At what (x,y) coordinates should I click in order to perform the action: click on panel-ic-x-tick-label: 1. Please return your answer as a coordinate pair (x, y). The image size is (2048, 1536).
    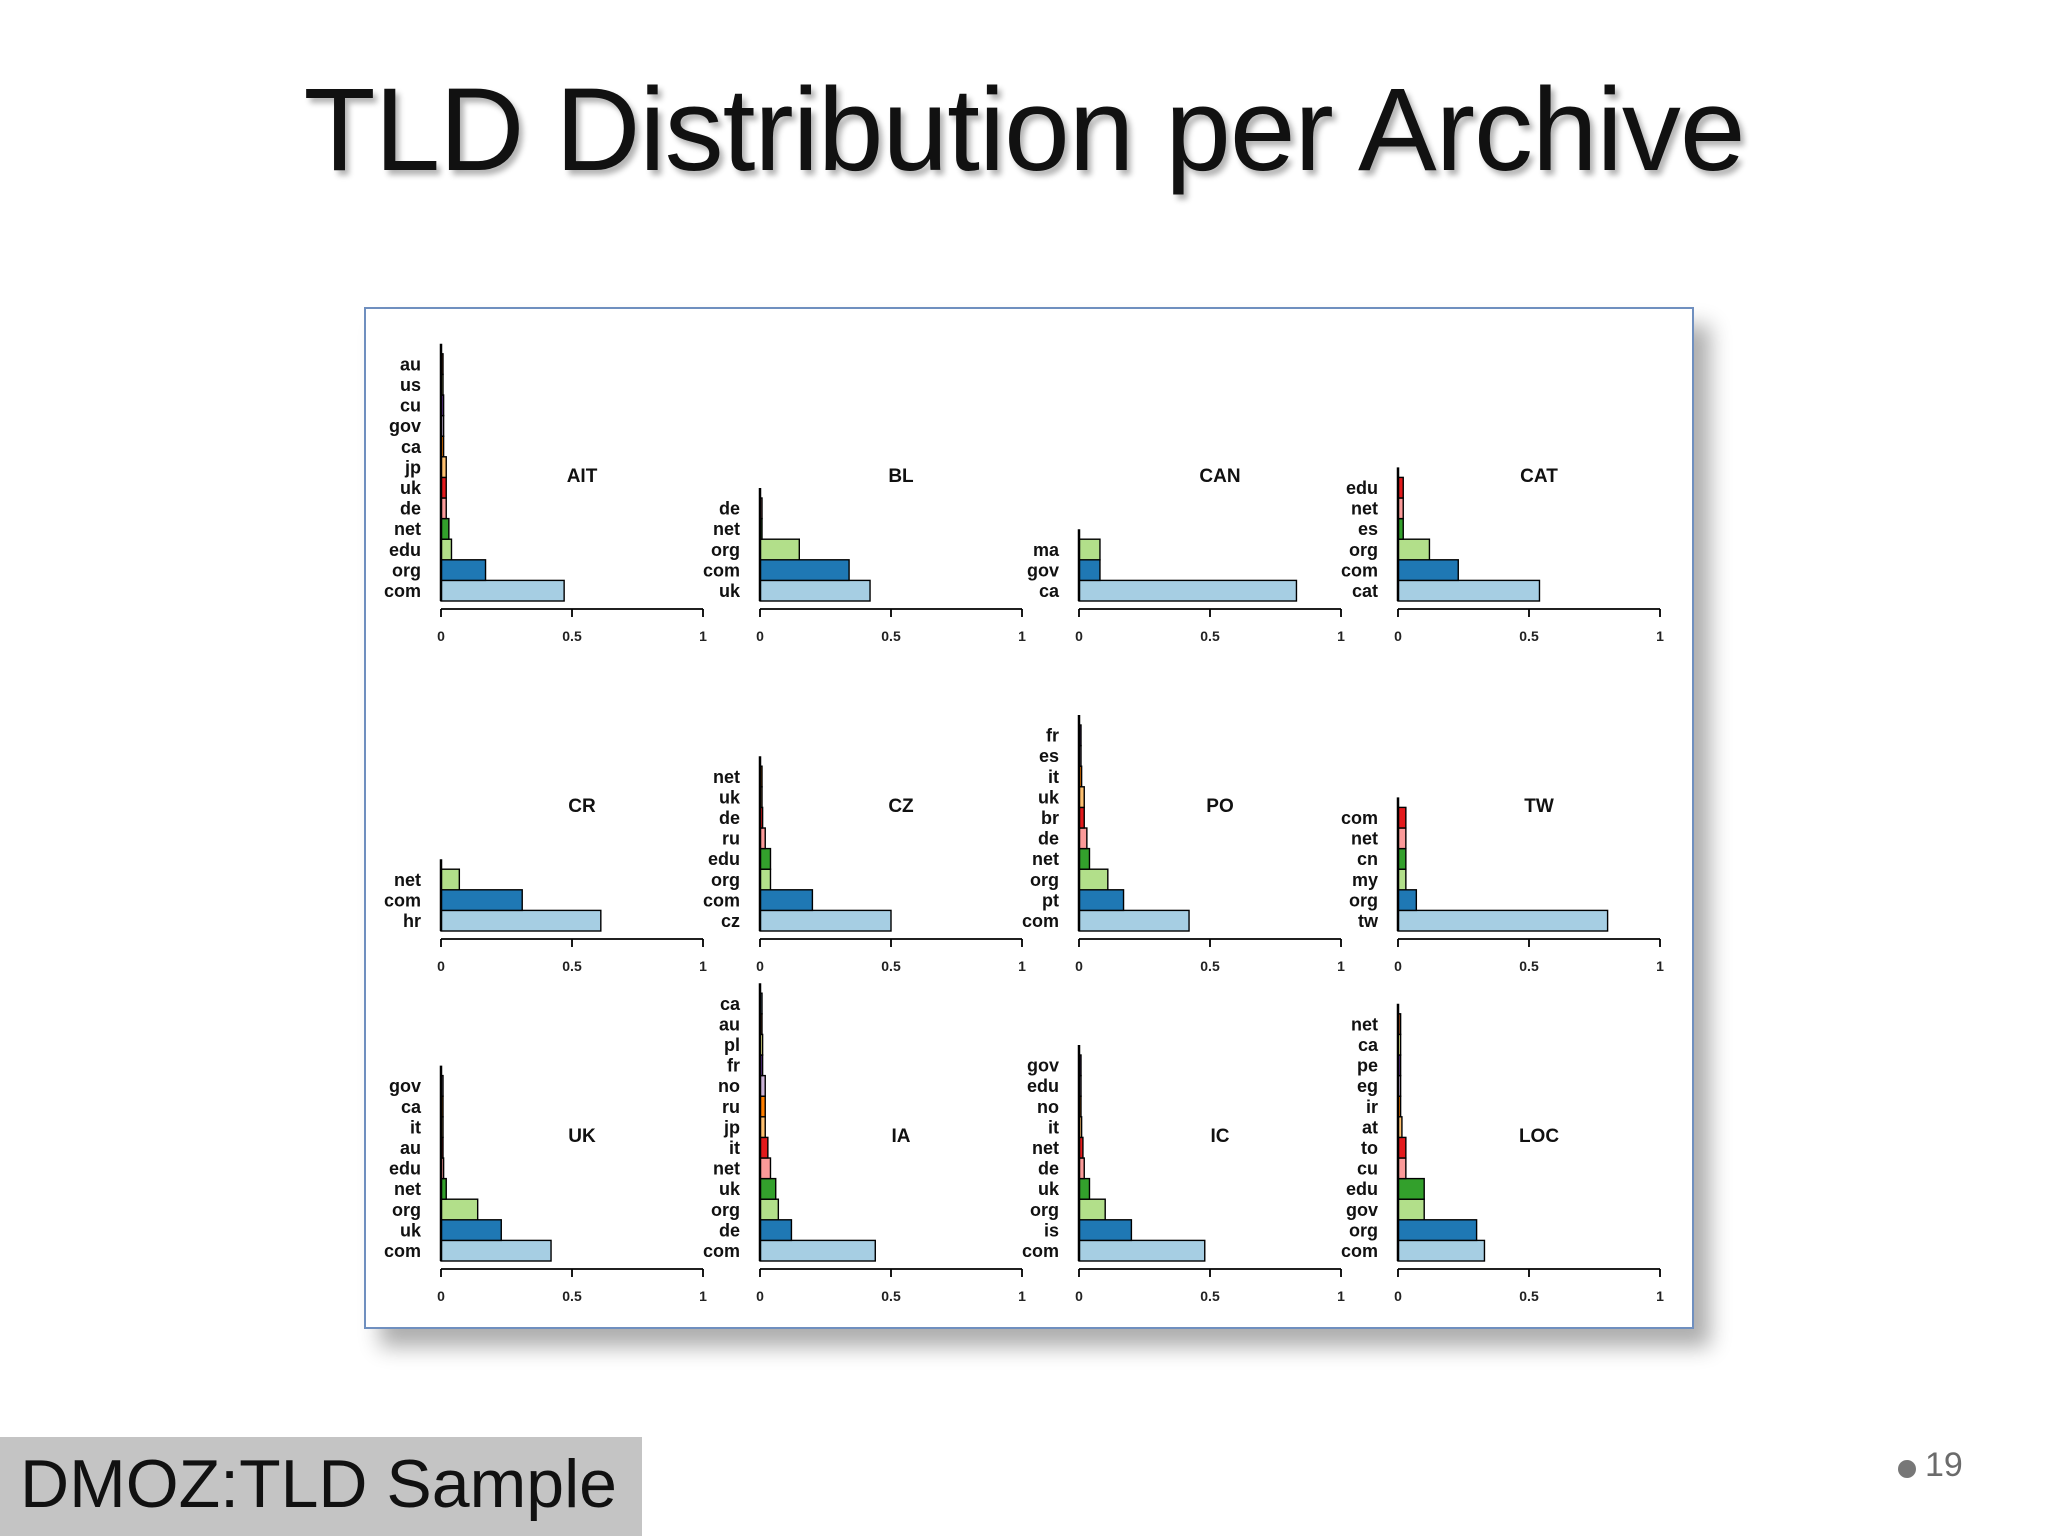
    Looking at the image, I should click on (1341, 1296).